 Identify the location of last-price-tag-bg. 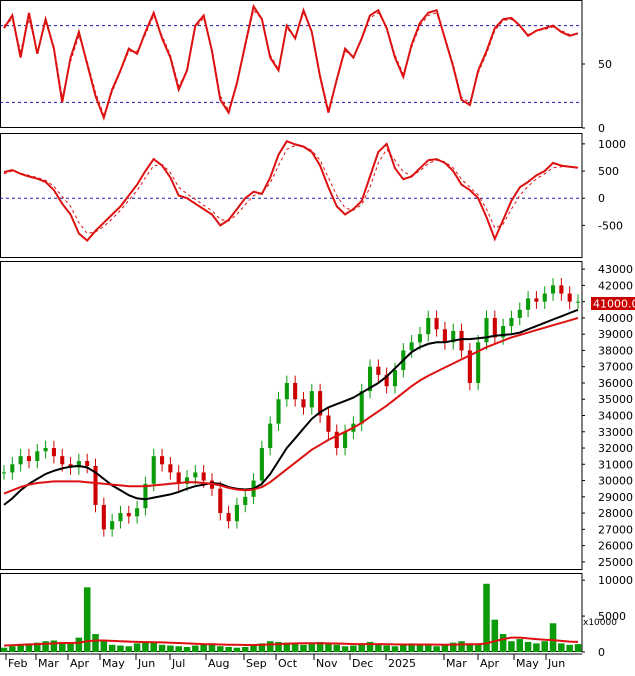
(613, 303).